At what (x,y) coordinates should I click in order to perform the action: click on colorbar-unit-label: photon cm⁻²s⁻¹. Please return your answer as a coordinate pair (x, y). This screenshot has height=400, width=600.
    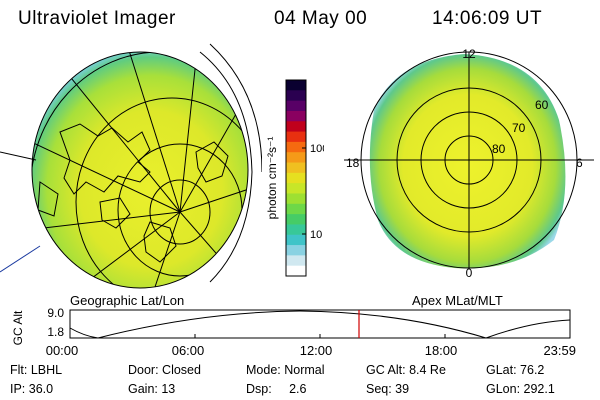
    Looking at the image, I should click on (272, 178).